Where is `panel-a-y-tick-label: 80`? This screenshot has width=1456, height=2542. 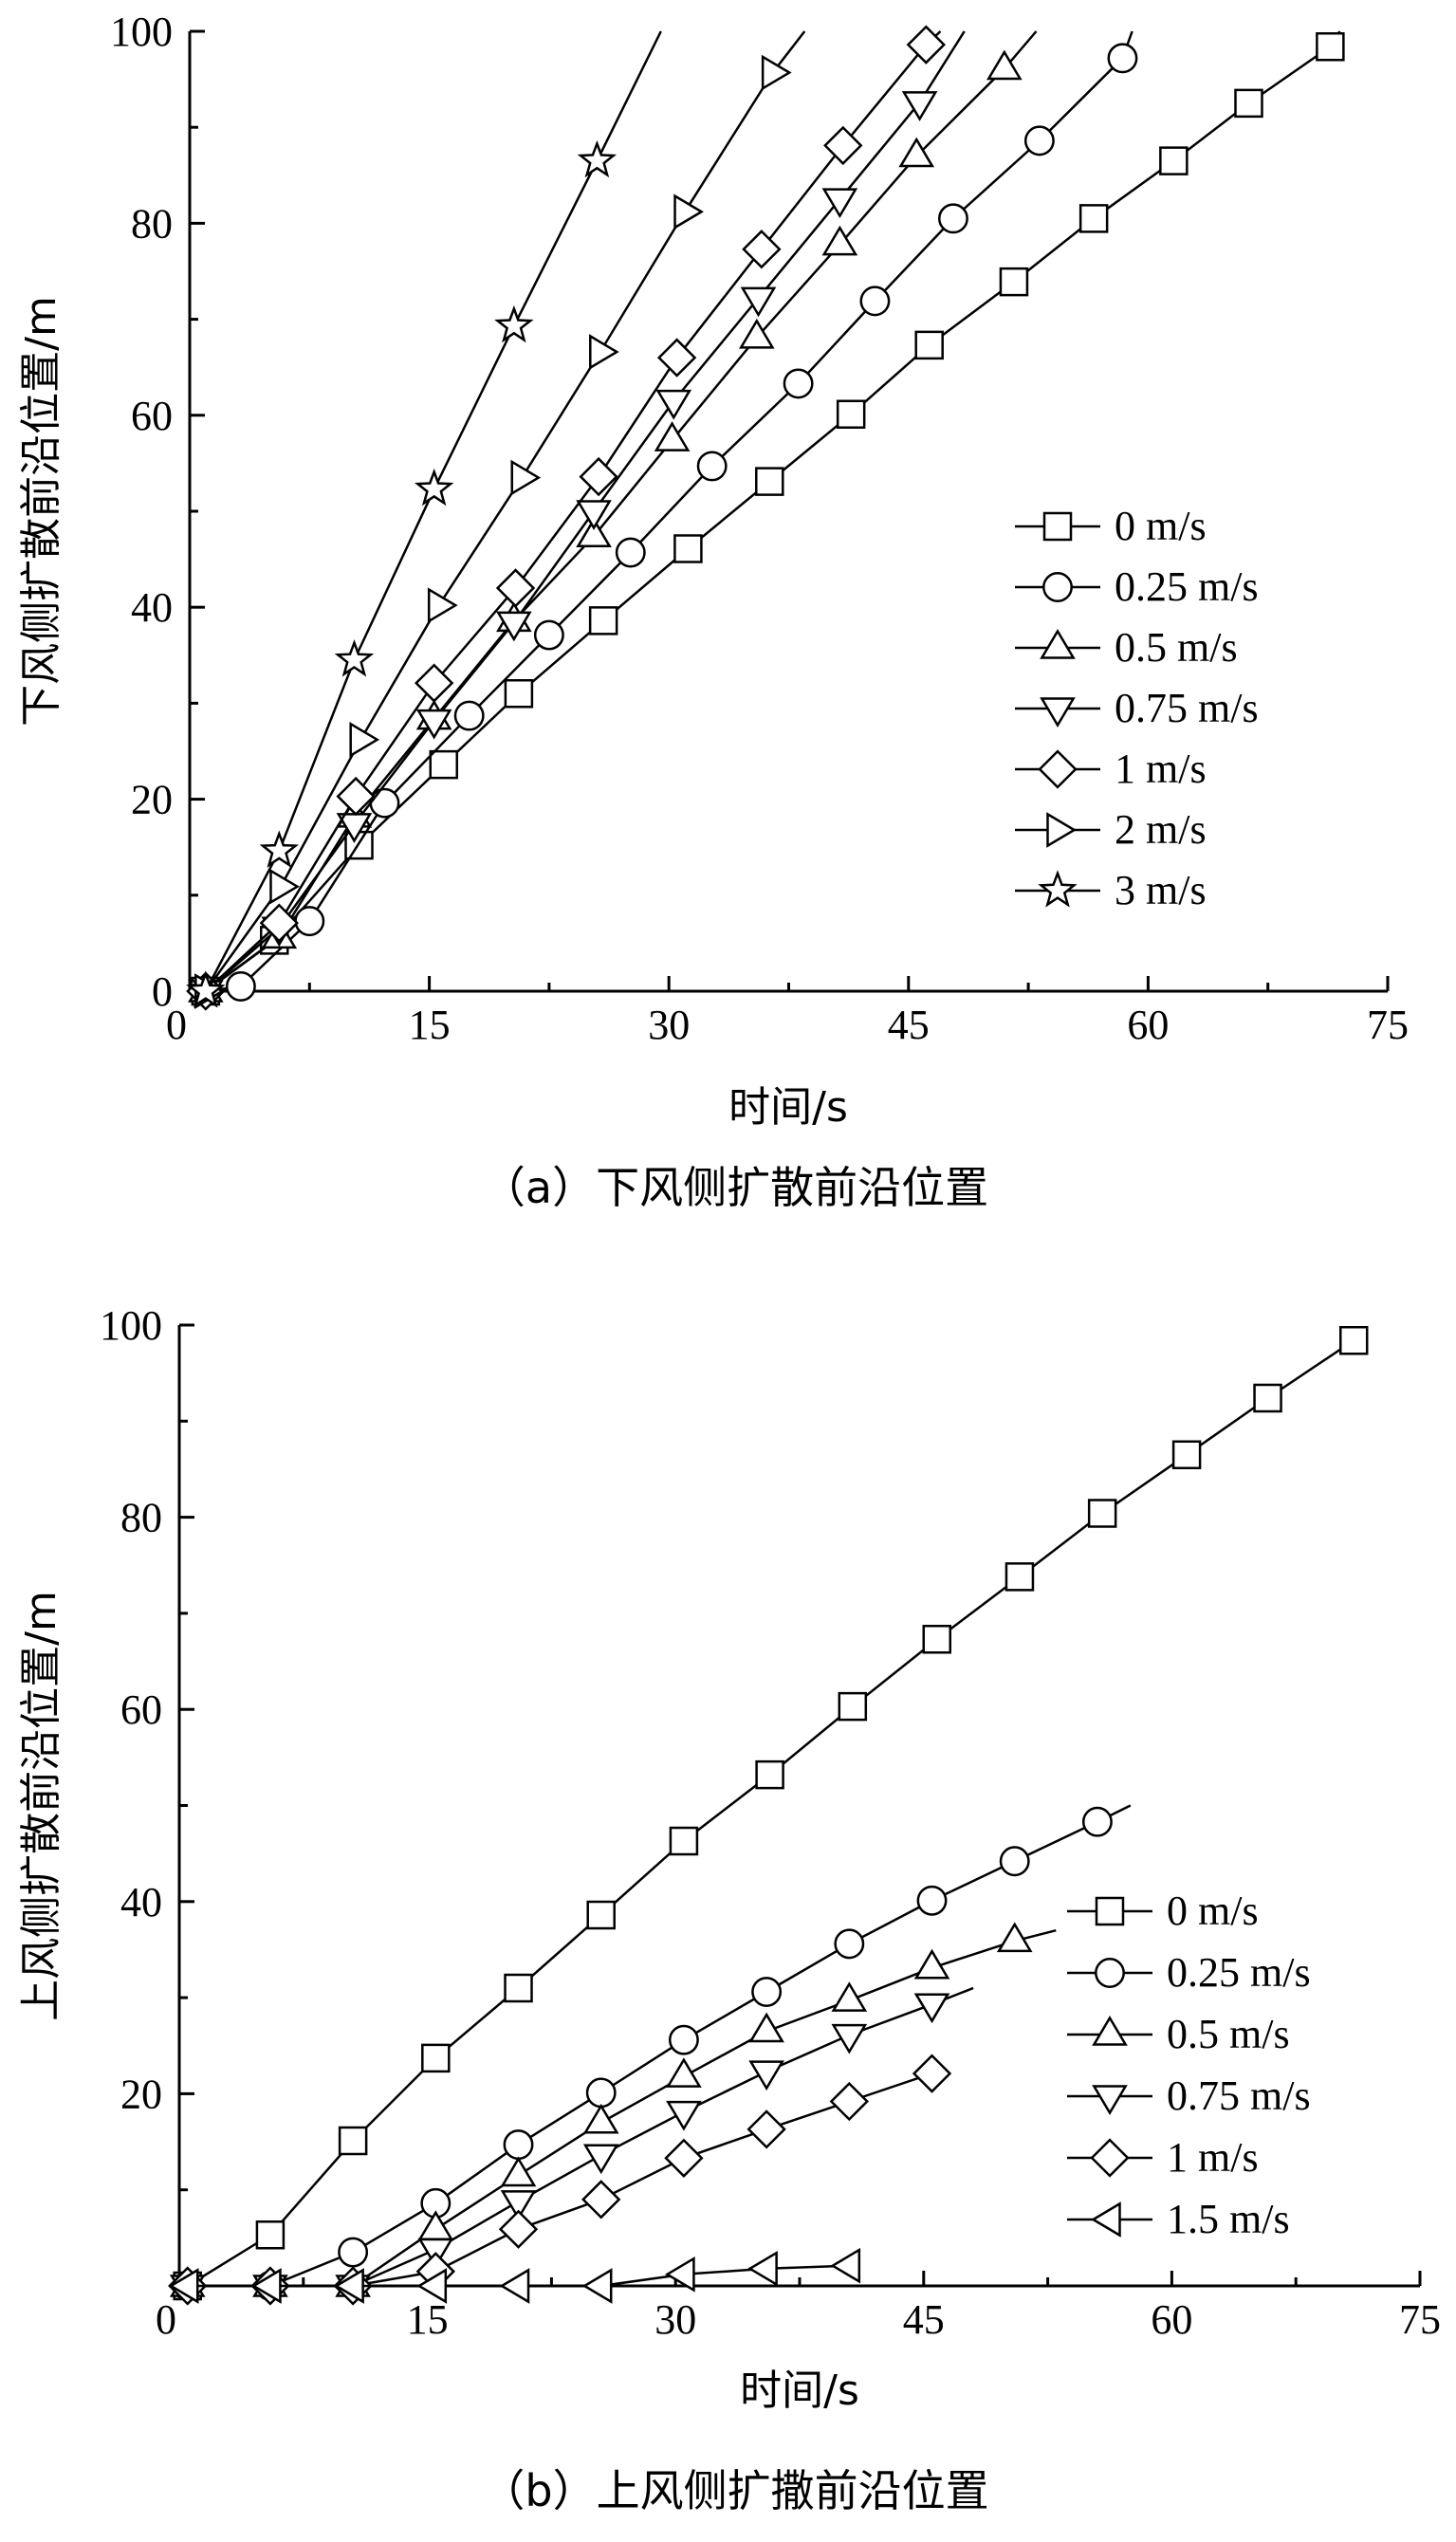
panel-a-y-tick-label: 80 is located at coordinates (152, 223).